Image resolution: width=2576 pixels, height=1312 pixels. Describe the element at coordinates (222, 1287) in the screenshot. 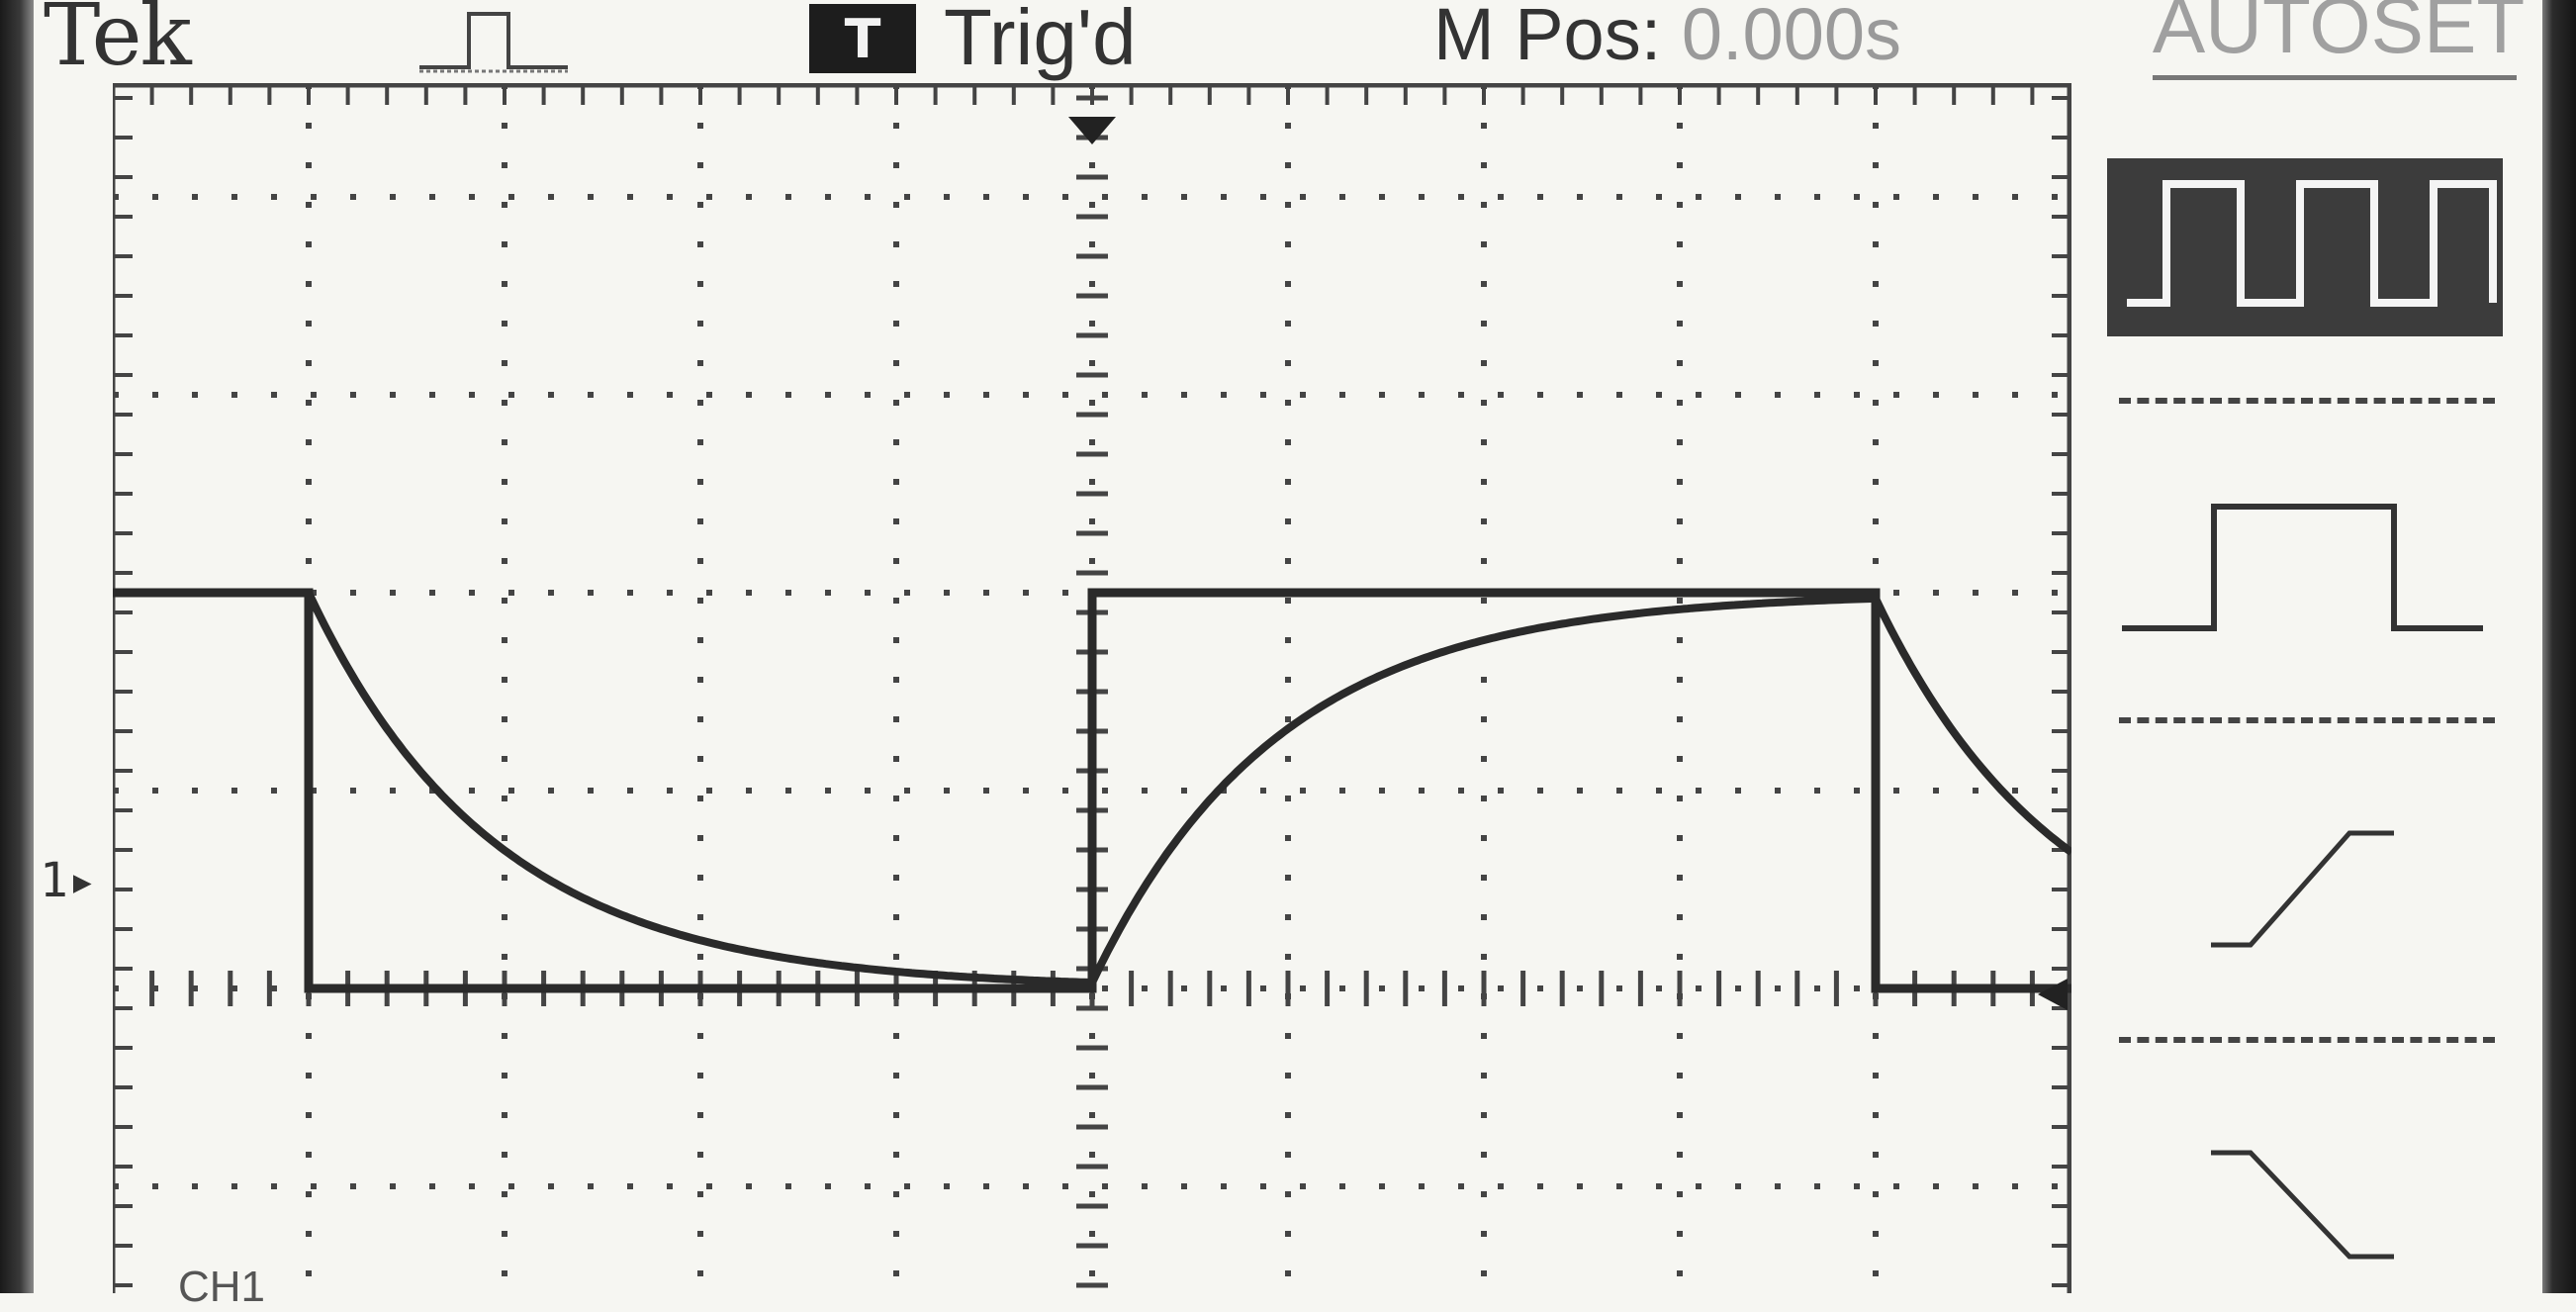

I see `channel-scale-readout: CH1` at that location.